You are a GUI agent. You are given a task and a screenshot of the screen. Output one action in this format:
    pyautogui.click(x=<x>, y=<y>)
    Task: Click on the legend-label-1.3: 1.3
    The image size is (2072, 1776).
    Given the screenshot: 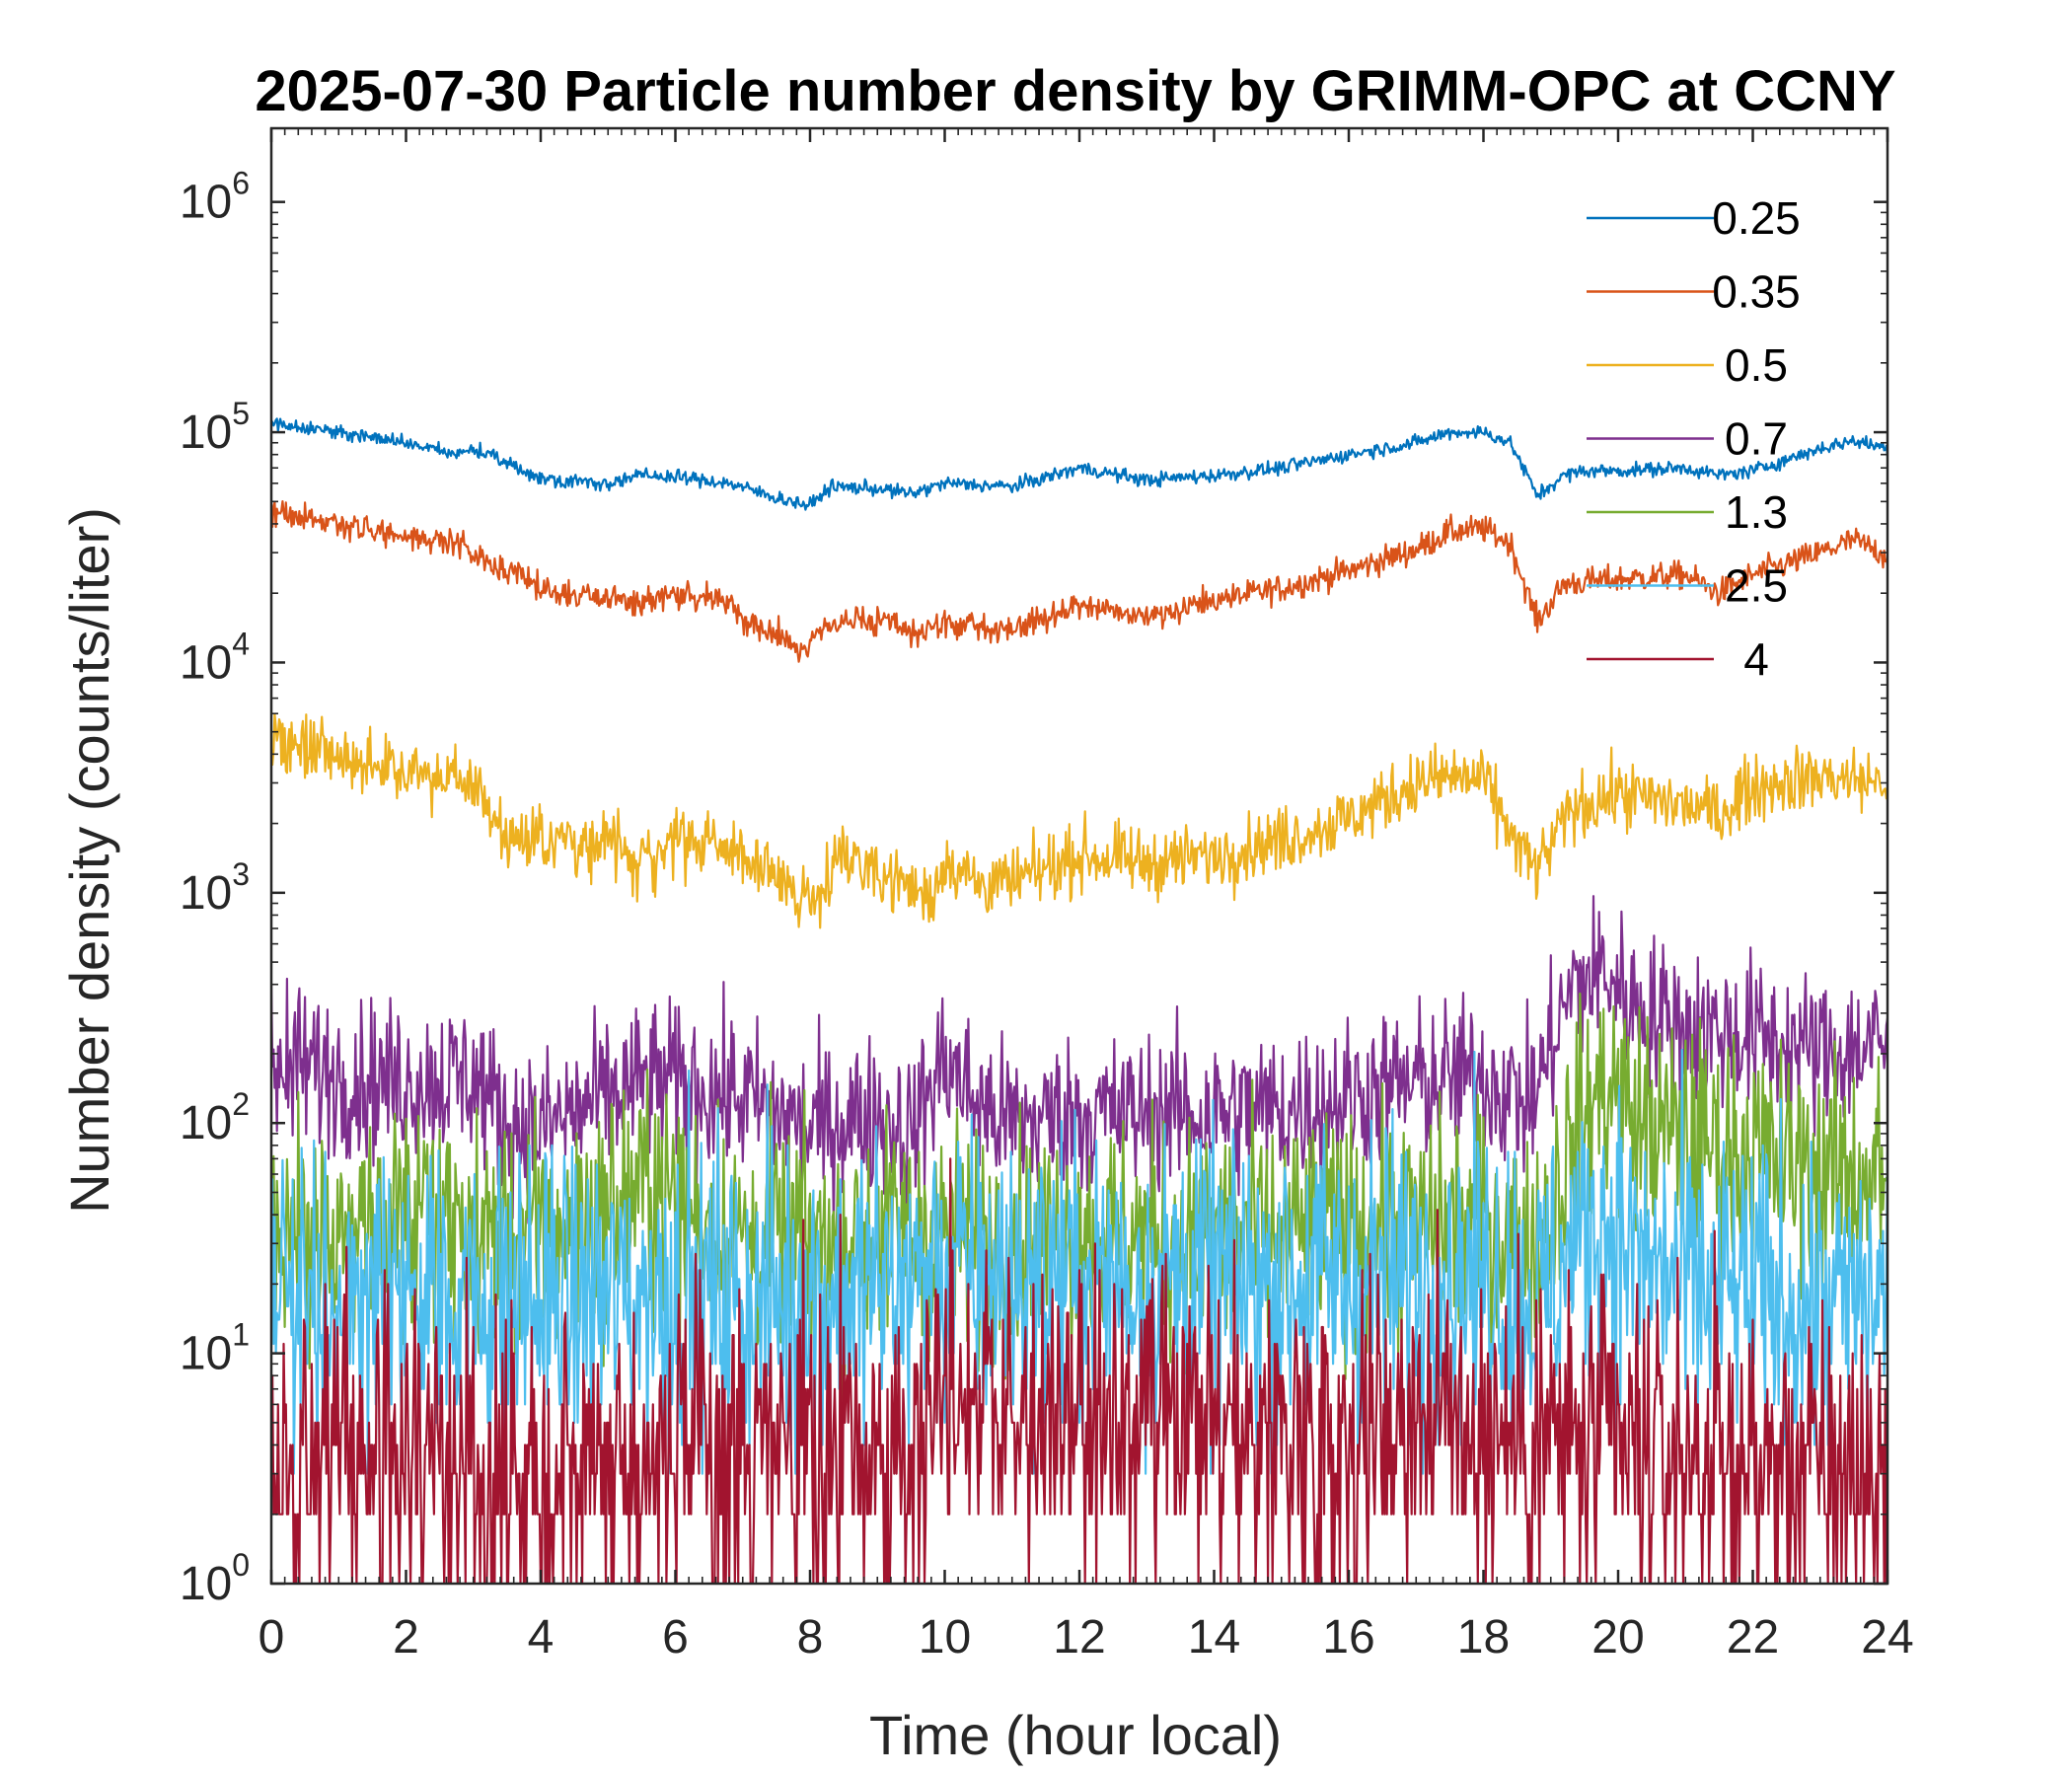 What is the action you would take?
    pyautogui.click(x=1757, y=512)
    